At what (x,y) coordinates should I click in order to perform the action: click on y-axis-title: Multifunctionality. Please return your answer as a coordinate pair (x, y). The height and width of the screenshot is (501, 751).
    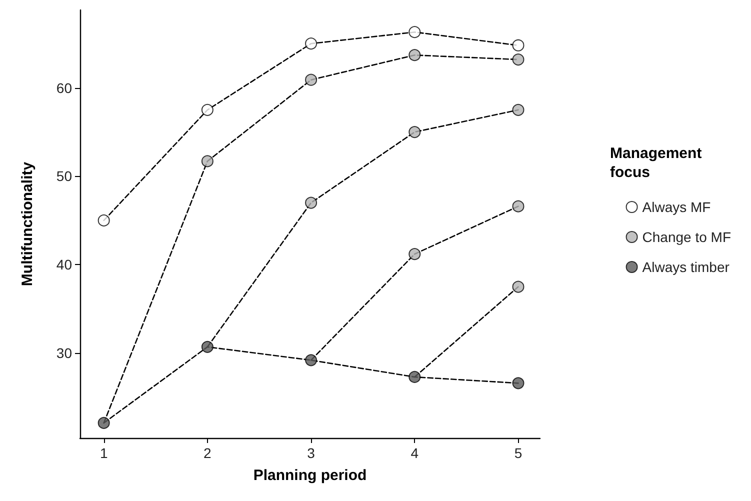
    Looking at the image, I should click on (27, 223).